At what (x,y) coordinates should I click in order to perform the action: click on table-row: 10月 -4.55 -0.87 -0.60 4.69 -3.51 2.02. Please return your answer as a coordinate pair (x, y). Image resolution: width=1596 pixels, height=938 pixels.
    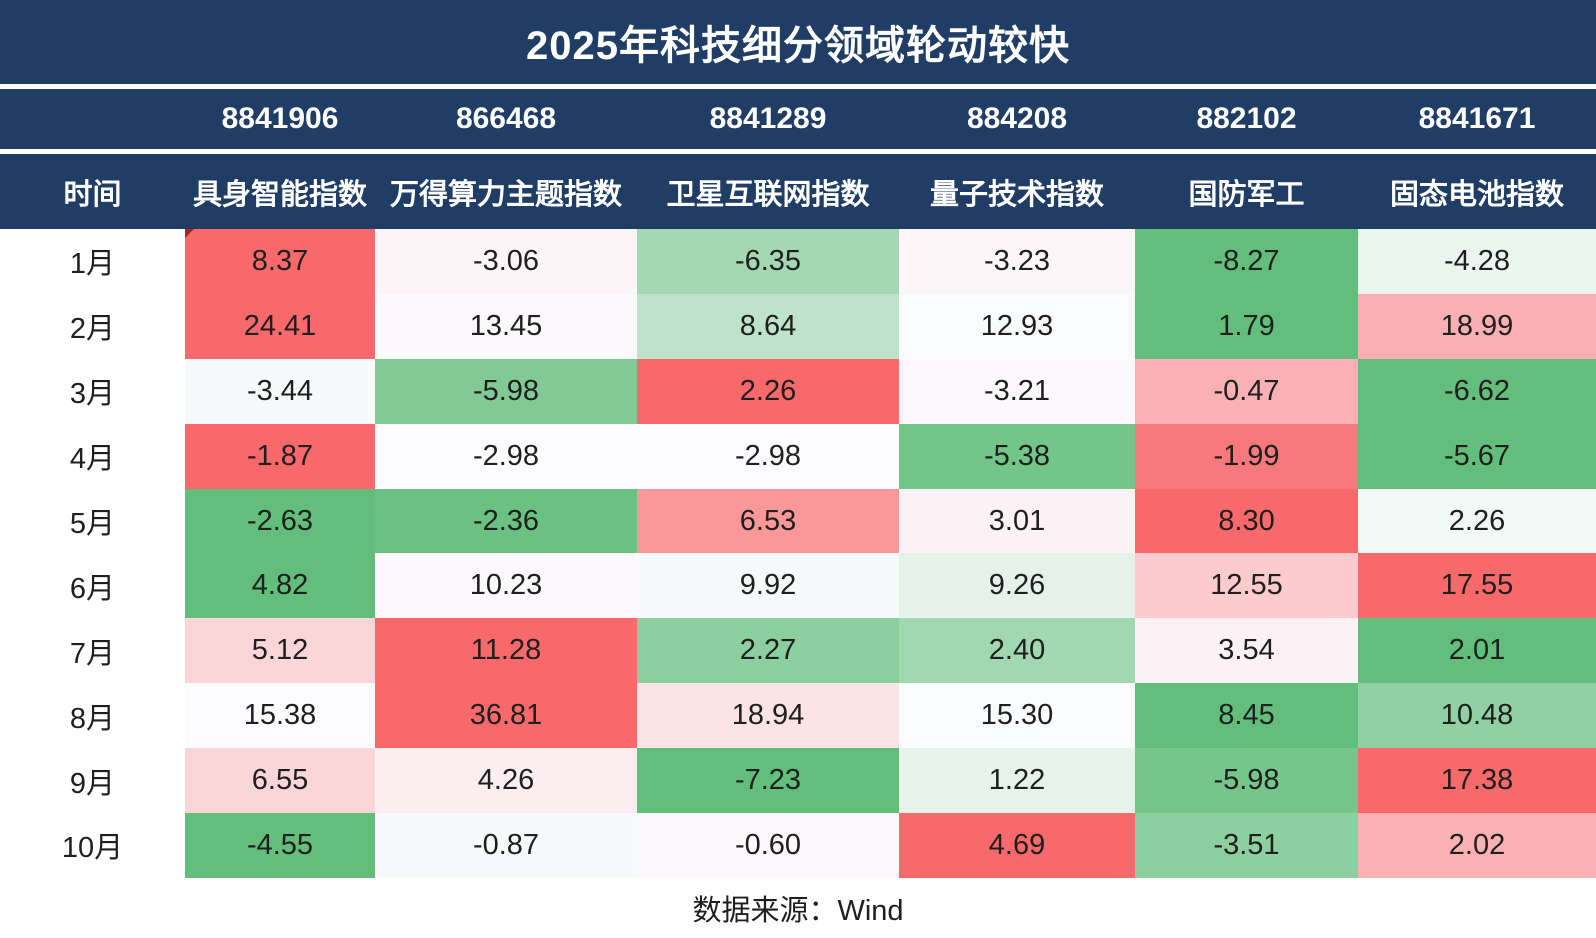
    Looking at the image, I should click on (798, 845).